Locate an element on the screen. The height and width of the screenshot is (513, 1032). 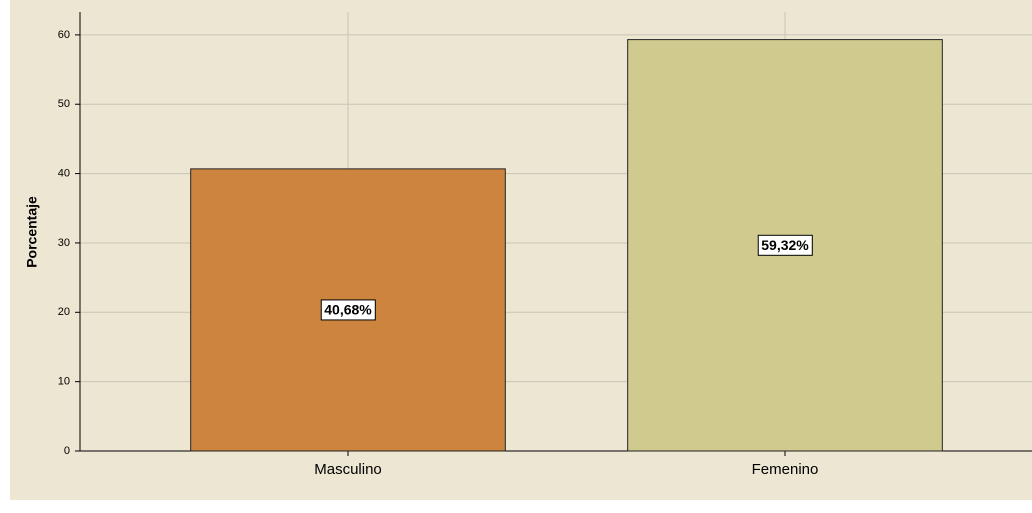
x-tick-label: Femenino is located at coordinates (785, 469).